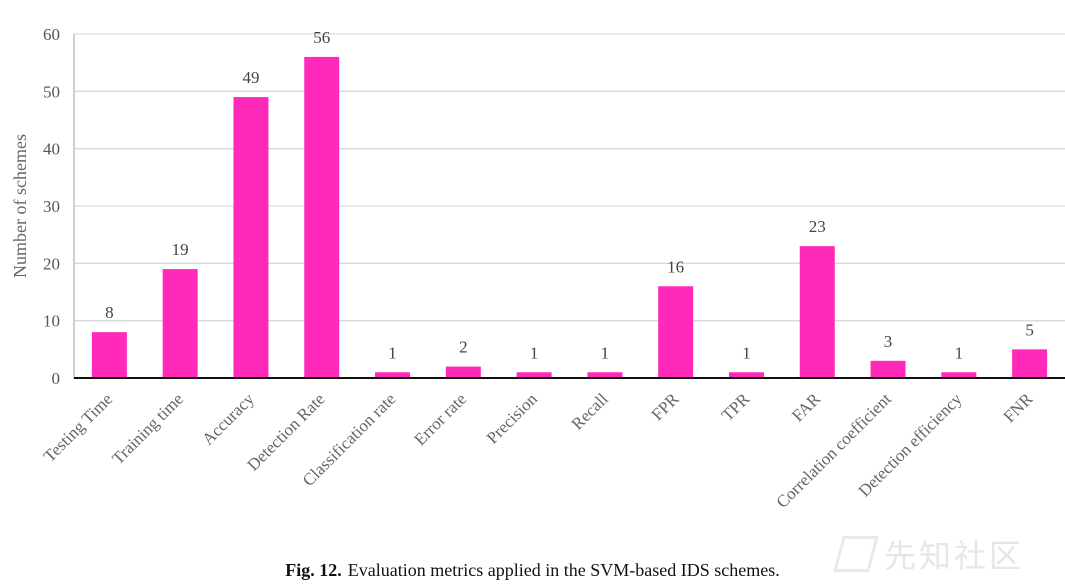 This screenshot has height=586, width=1065. Describe the element at coordinates (736, 407) in the screenshot. I see `x-tick-label: TPR` at that location.